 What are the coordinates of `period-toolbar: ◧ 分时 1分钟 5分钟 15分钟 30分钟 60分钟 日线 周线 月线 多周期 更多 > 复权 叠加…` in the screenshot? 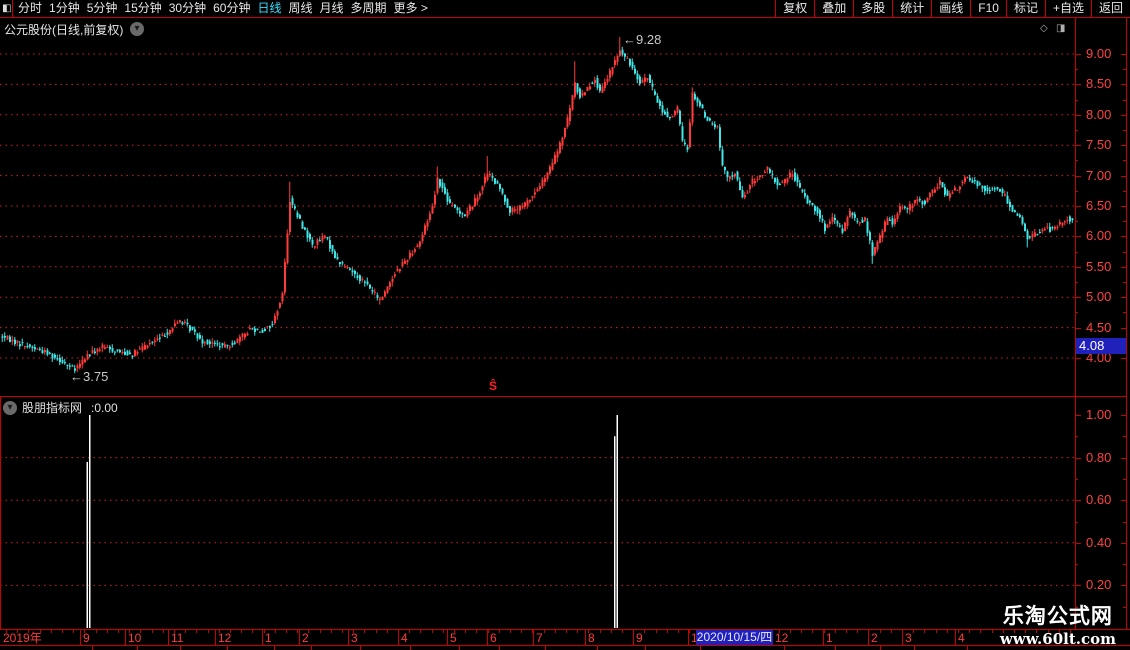 It's located at (565, 9).